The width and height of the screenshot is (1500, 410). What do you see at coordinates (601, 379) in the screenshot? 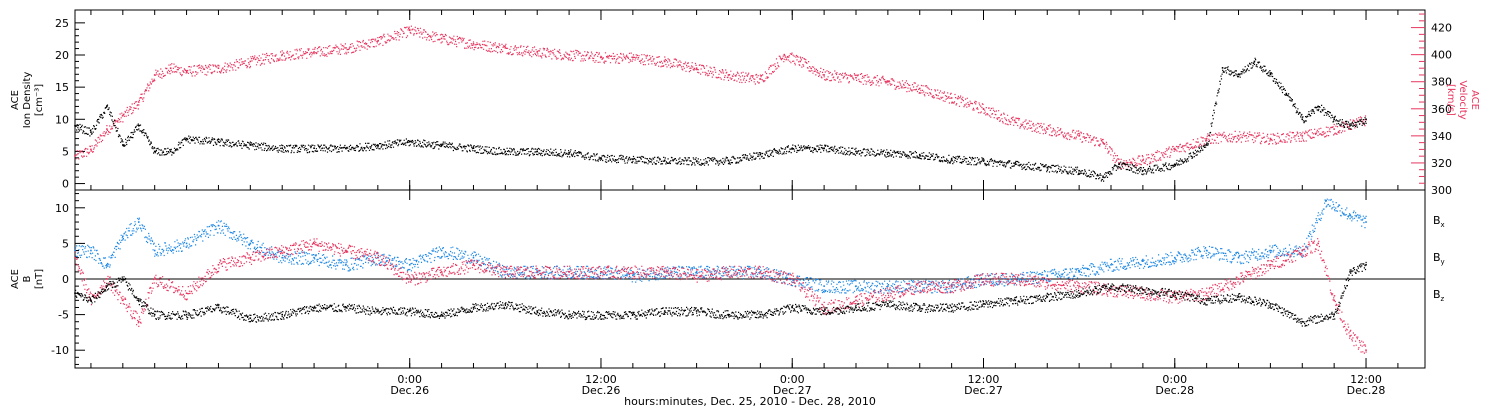
I see `x-tick-time: 12:00` at bounding box center [601, 379].